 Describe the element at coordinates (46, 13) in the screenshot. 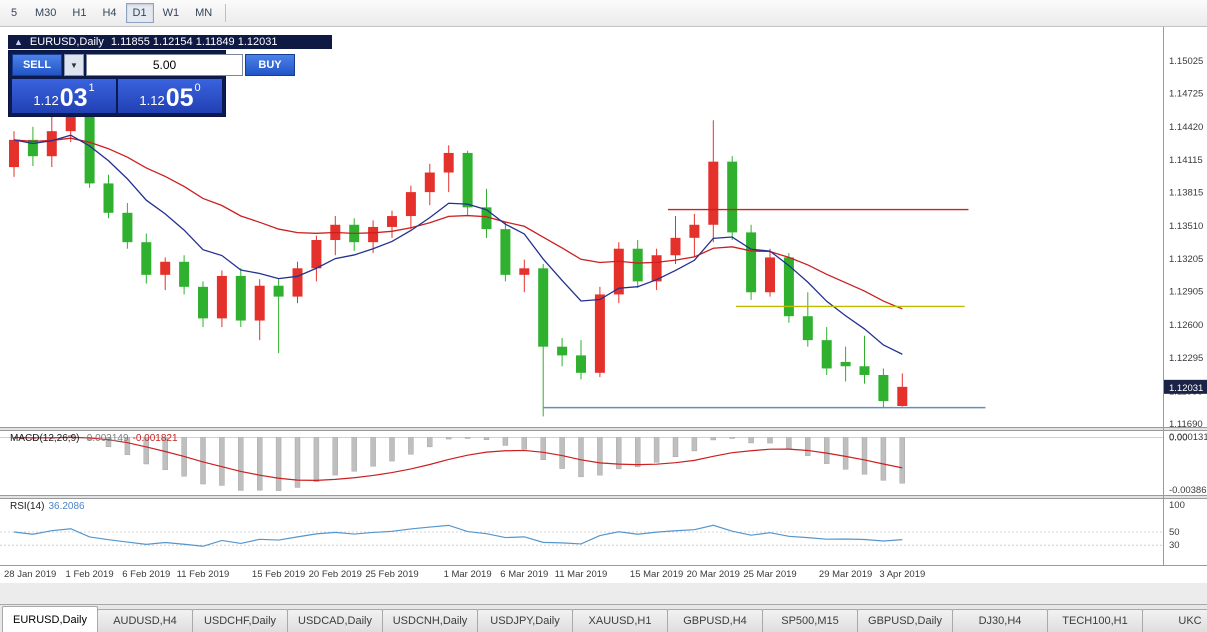

I see `timeframe-button-M30: M30` at that location.